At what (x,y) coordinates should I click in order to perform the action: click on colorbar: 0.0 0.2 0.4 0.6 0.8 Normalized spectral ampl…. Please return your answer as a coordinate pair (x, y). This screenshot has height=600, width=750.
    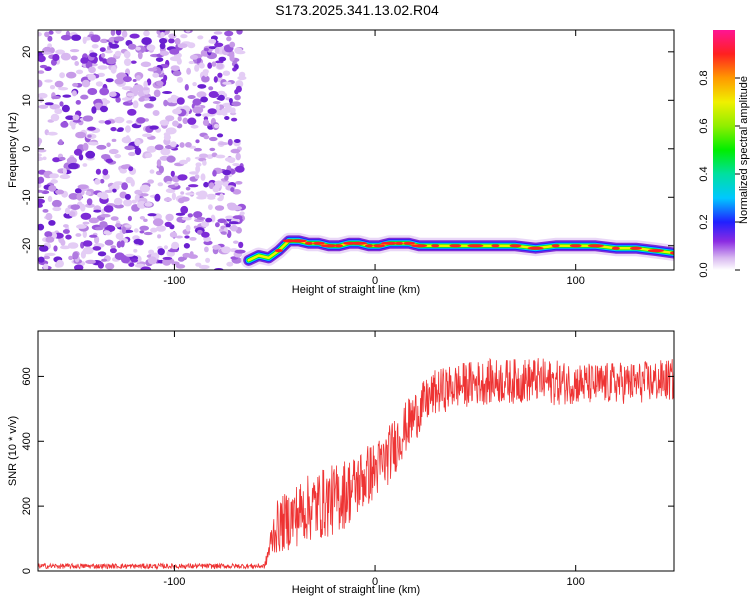
    Looking at the image, I should click on (724, 154).